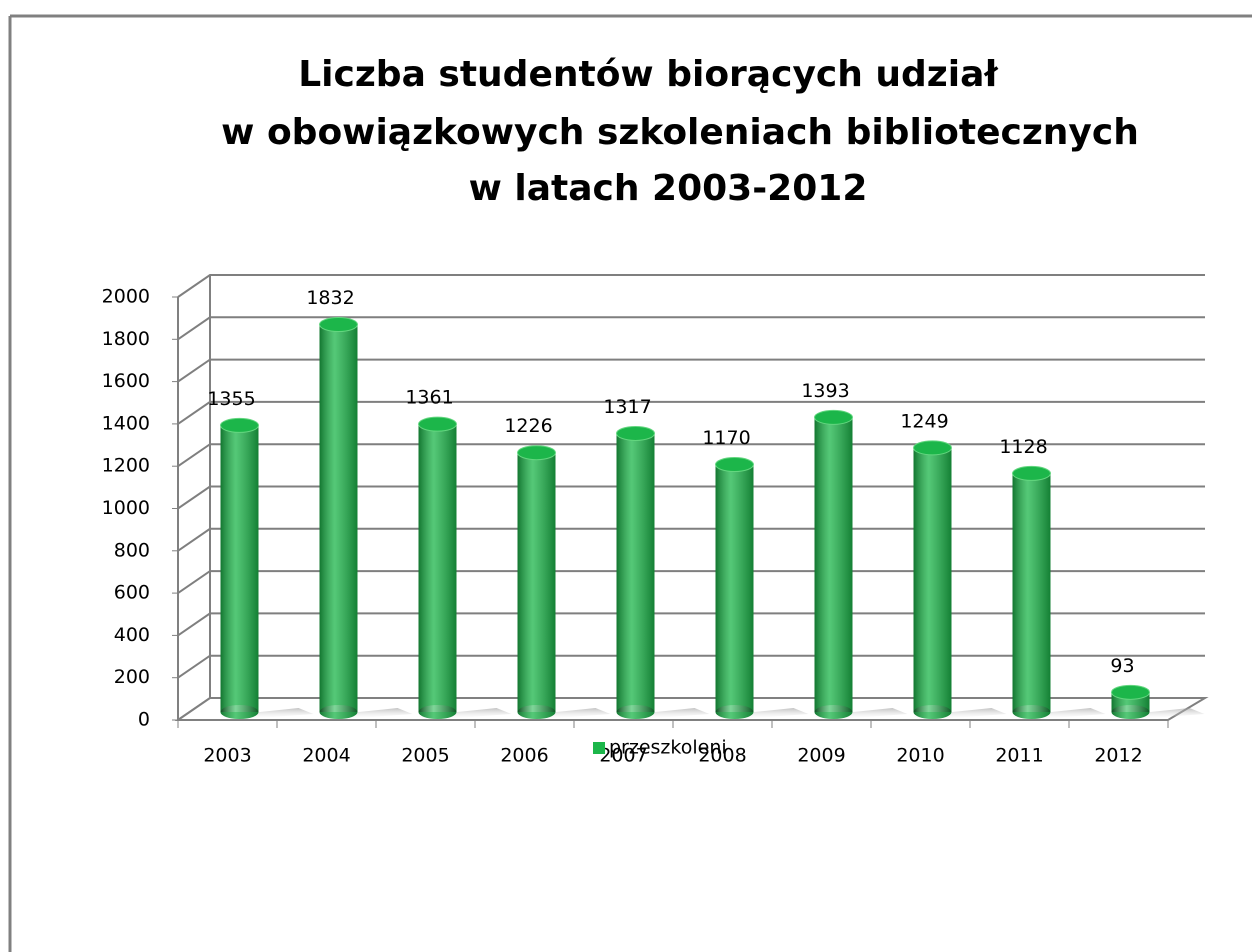 This screenshot has width=1252, height=952. I want to click on data-label: 1317, so click(627, 407).